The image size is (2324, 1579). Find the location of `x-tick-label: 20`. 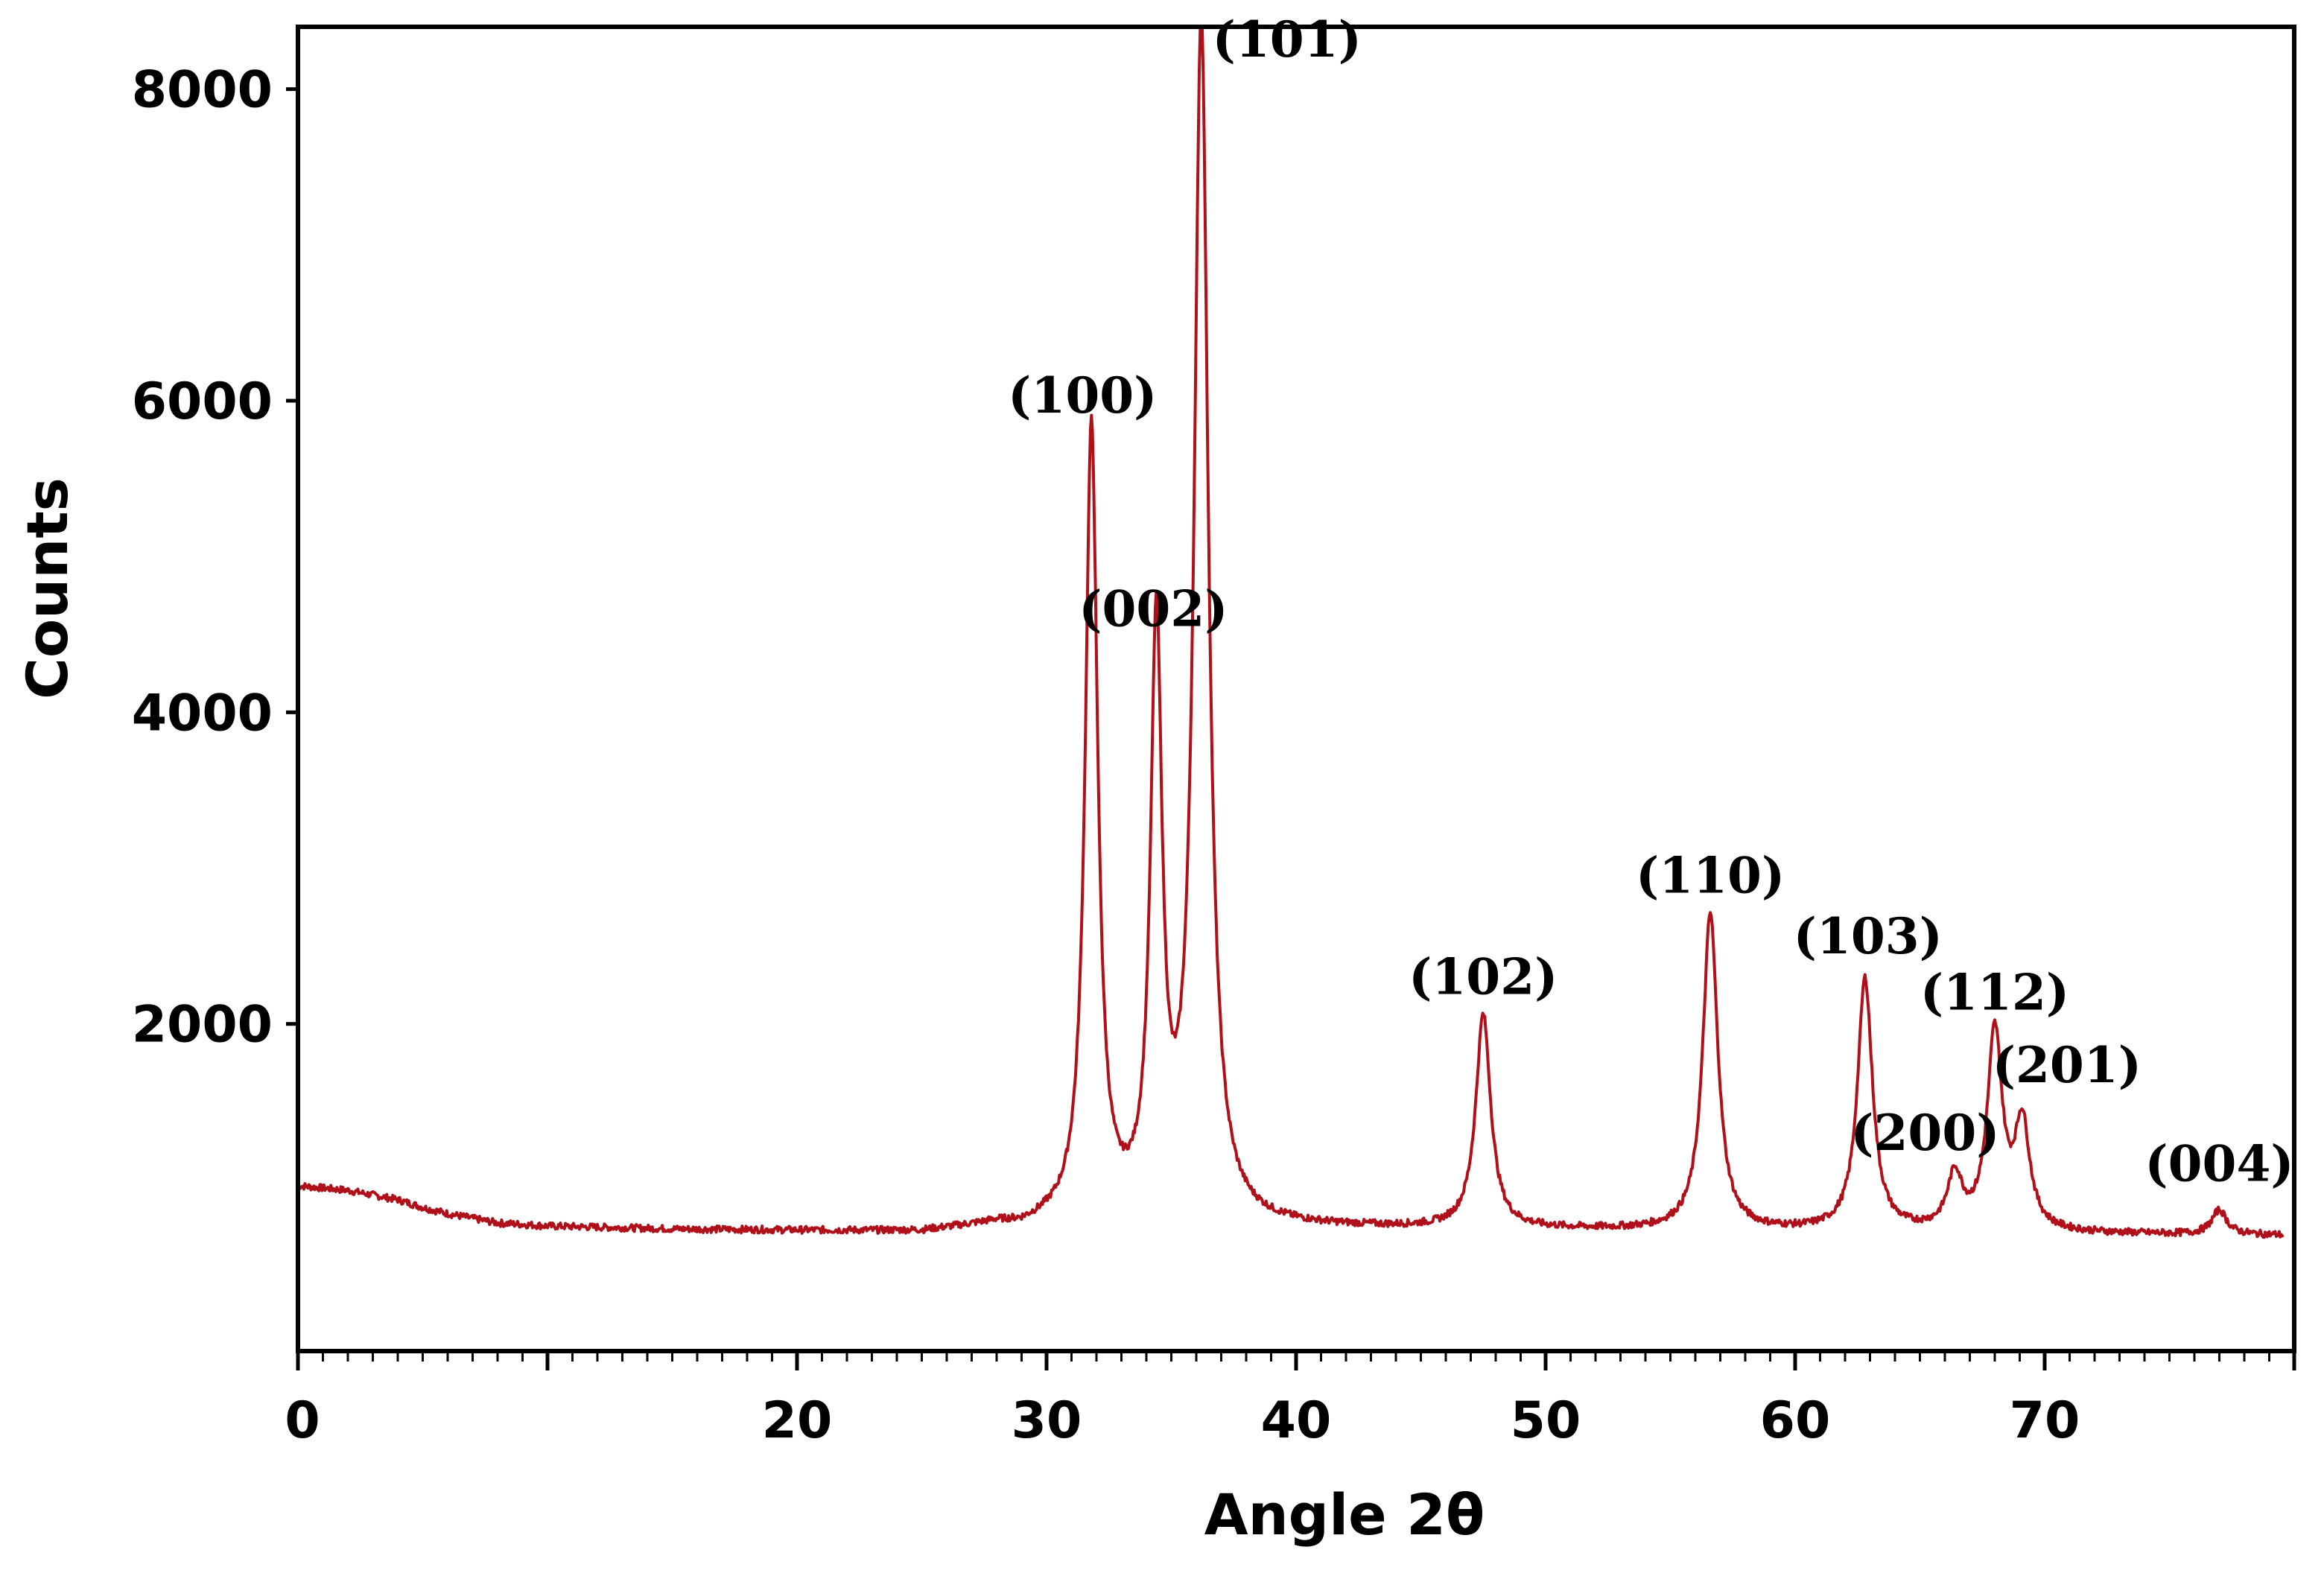

x-tick-label: 20 is located at coordinates (797, 1420).